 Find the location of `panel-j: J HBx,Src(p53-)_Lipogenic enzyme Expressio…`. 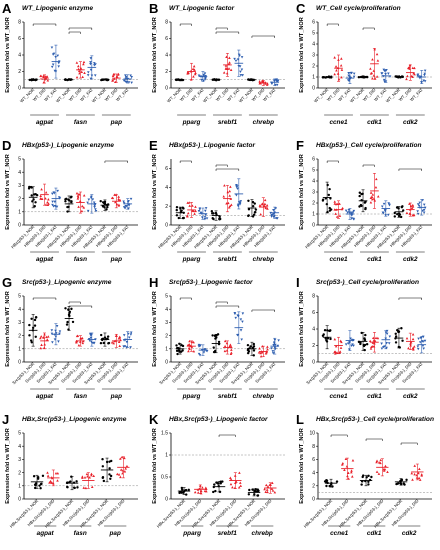

panel-j: J HBx,Src(p53-)_Lipogenic enzyme Expressio… is located at coordinates (73, 479).